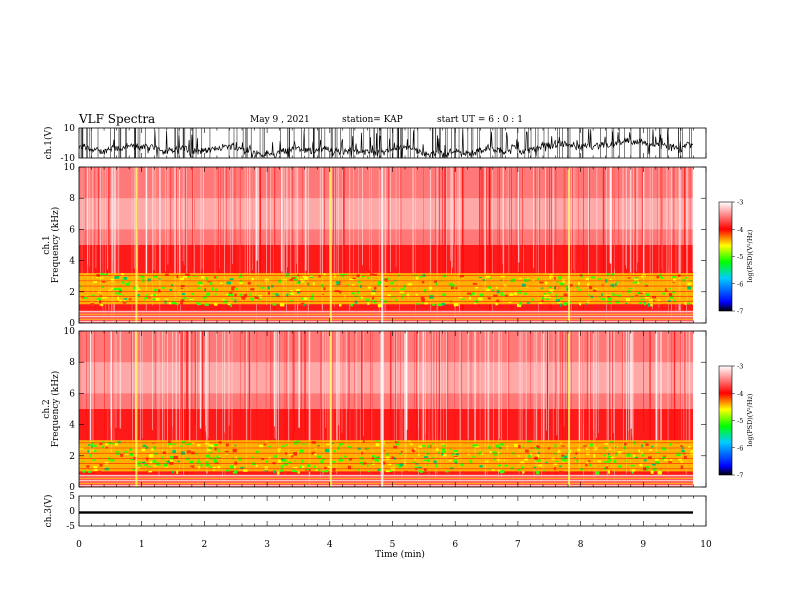  What do you see at coordinates (740, 230) in the screenshot?
I see `colorbar-tick-label: -4` at bounding box center [740, 230].